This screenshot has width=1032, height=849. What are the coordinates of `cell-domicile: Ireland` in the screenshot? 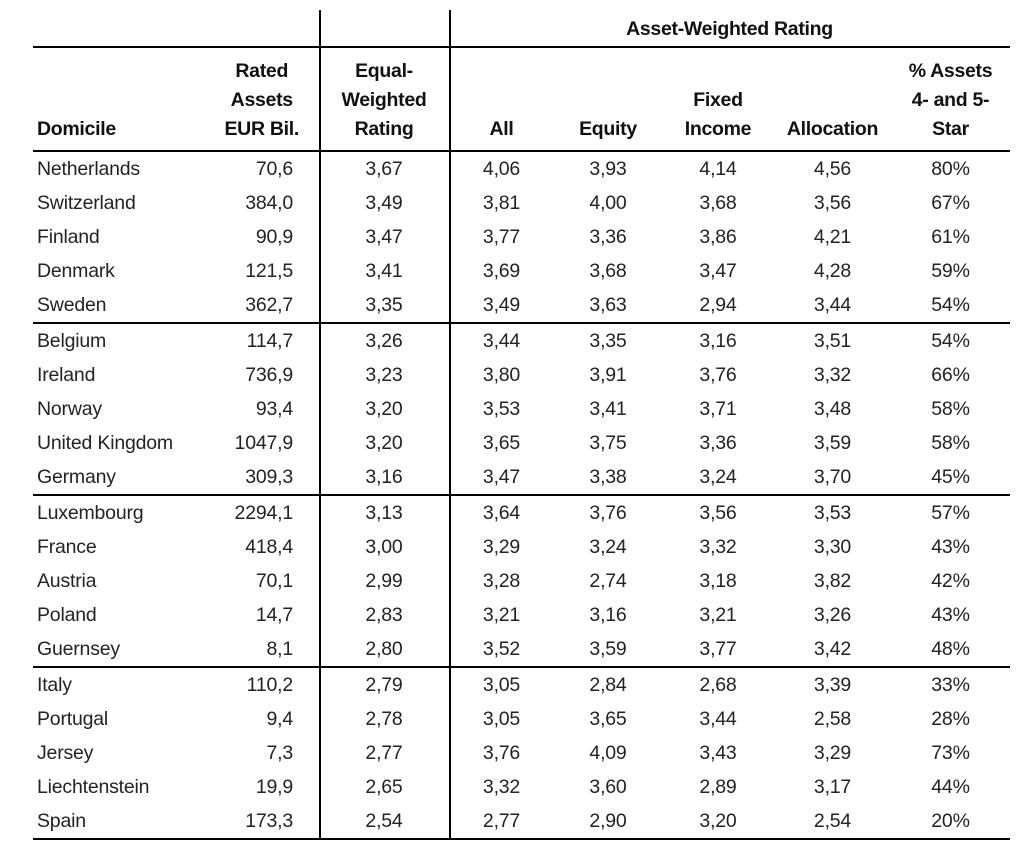 It's located at (66, 375).